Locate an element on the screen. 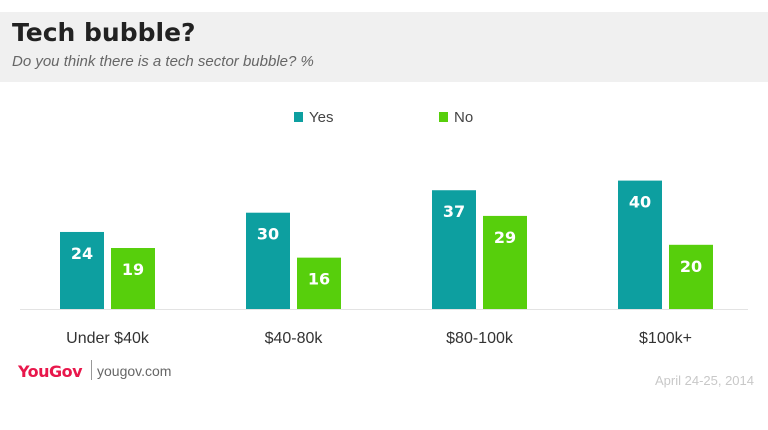  footer-url: yougov.com is located at coordinates (134, 371).